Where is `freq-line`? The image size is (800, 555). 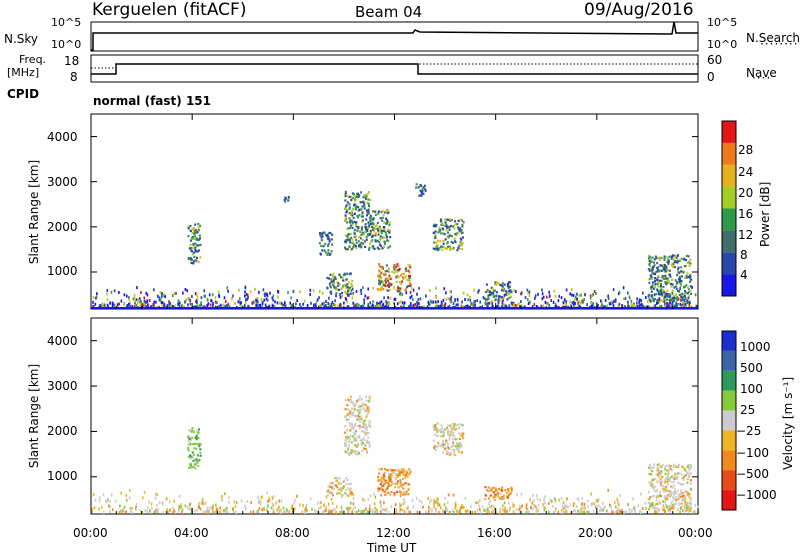
freq-line is located at coordinates (394, 69).